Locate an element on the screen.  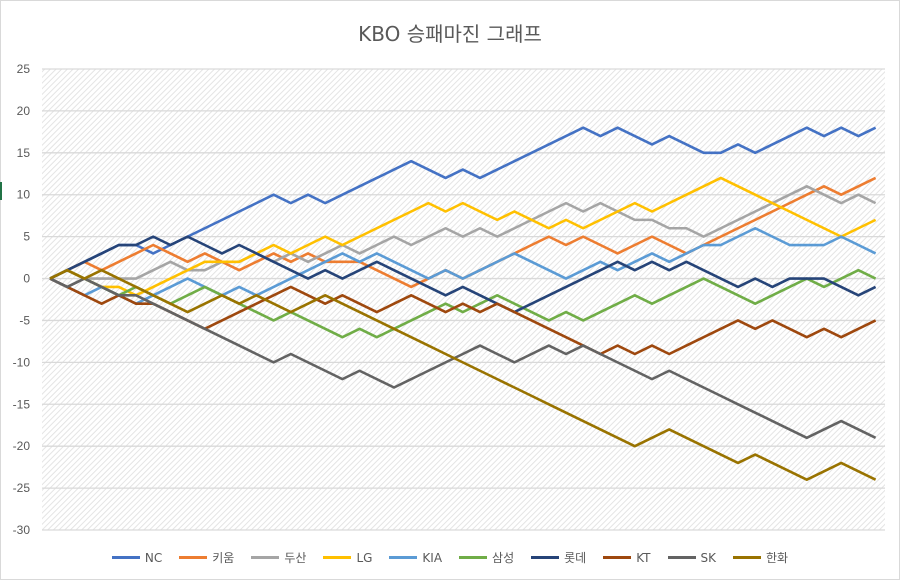
y-tick-label: 15 is located at coordinates (24, 153).